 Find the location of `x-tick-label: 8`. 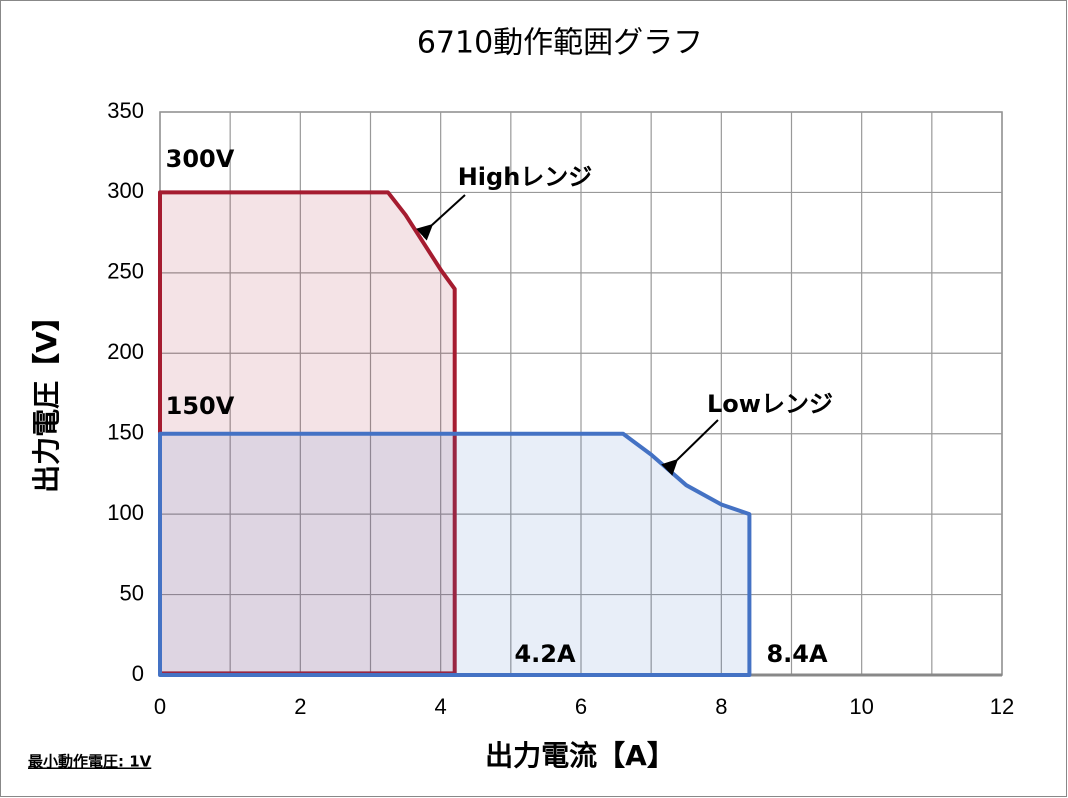

x-tick-label: 8 is located at coordinates (721, 706).